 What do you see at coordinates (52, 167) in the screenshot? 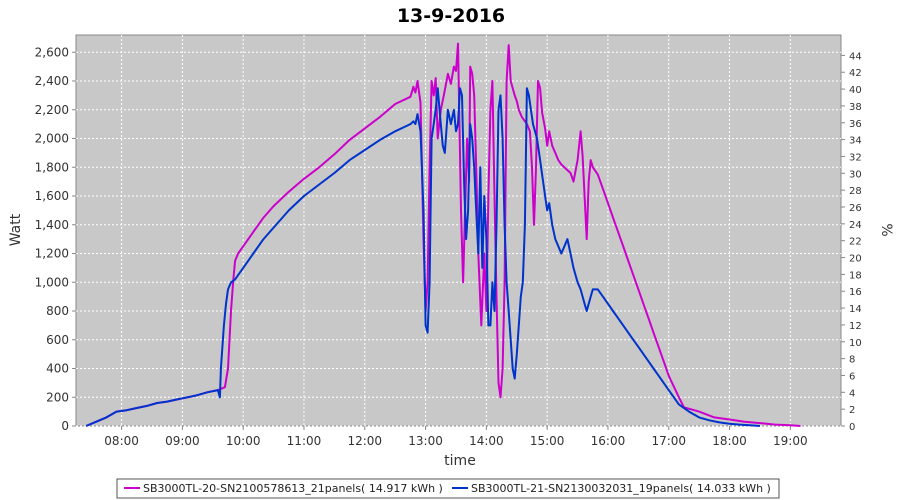
I see `y-tick-label: 1,800` at bounding box center [52, 167].